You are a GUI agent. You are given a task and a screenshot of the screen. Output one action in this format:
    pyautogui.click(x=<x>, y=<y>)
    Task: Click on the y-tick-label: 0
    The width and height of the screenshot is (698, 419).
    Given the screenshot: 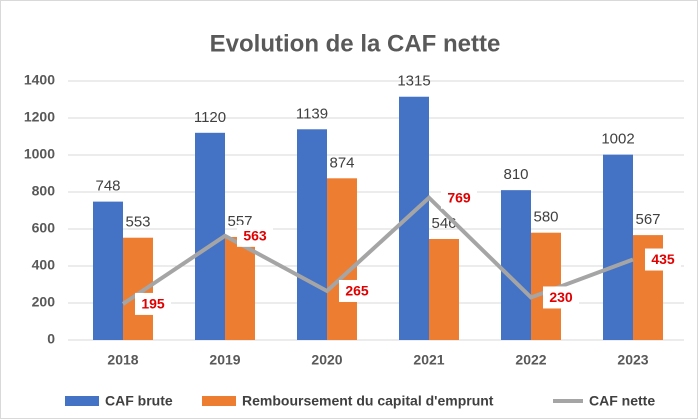 What is the action you would take?
    pyautogui.click(x=51, y=339)
    